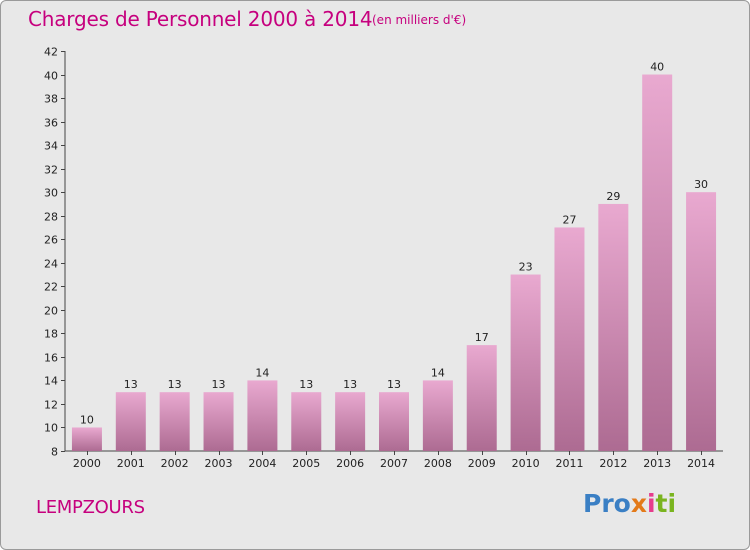  What do you see at coordinates (419, 20) in the screenshot?
I see `chart-subtitle: (en milliers d'€)` at bounding box center [419, 20].